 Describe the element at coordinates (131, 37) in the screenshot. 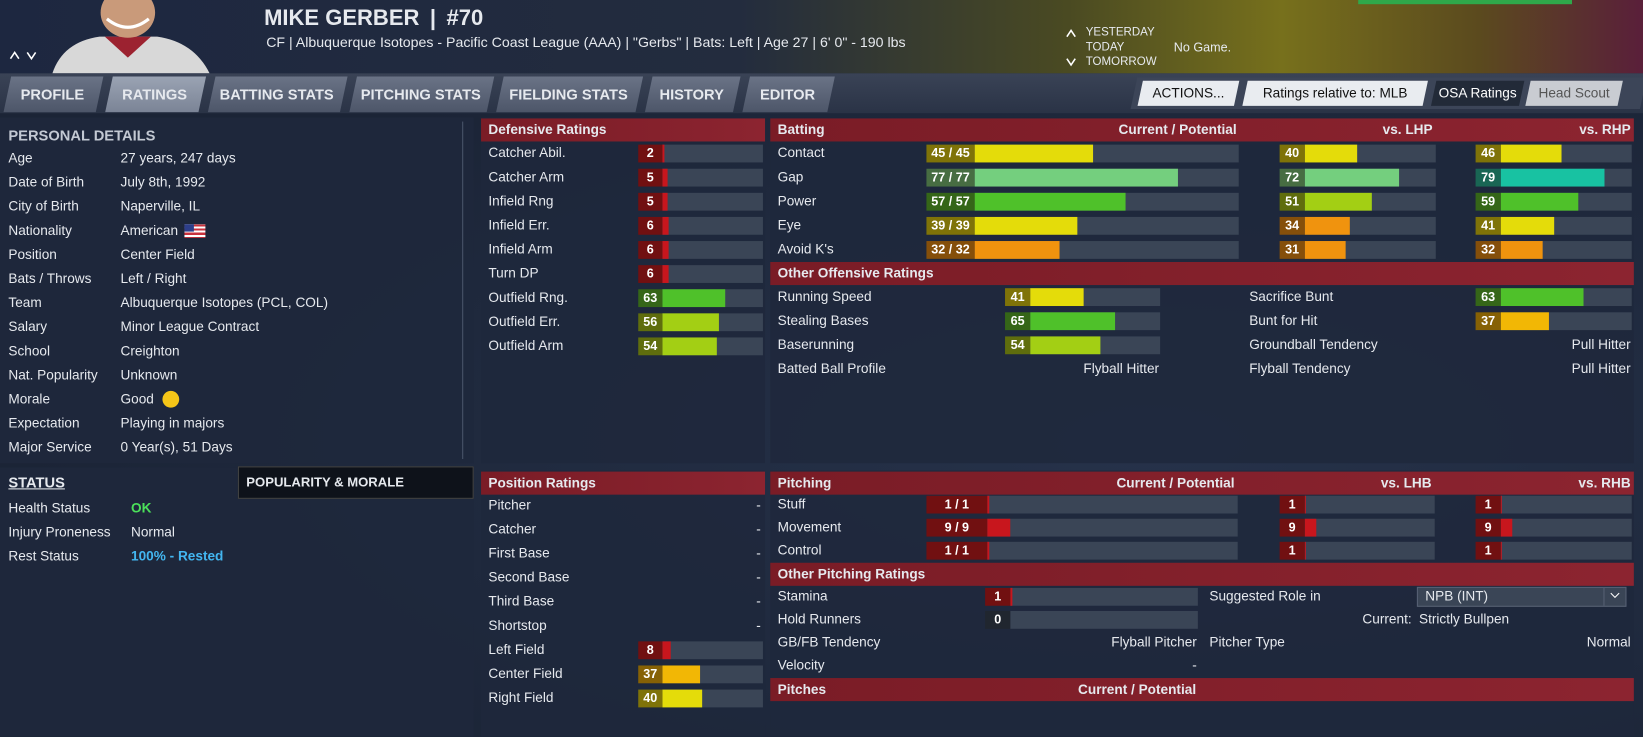

I see `player-photo` at that location.